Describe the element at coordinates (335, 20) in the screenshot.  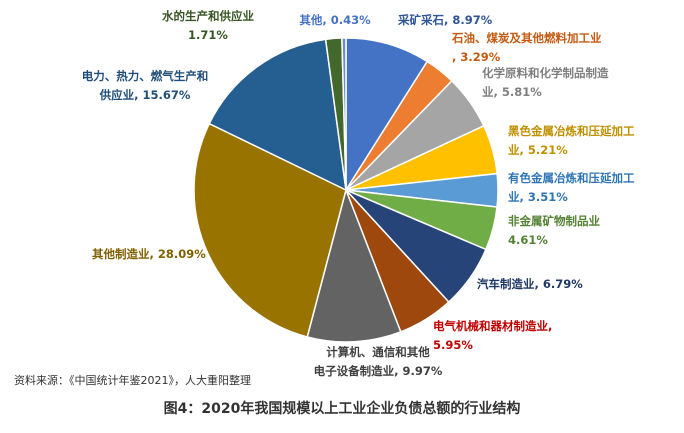
I see `slice-label: 其他, 0.43%` at that location.